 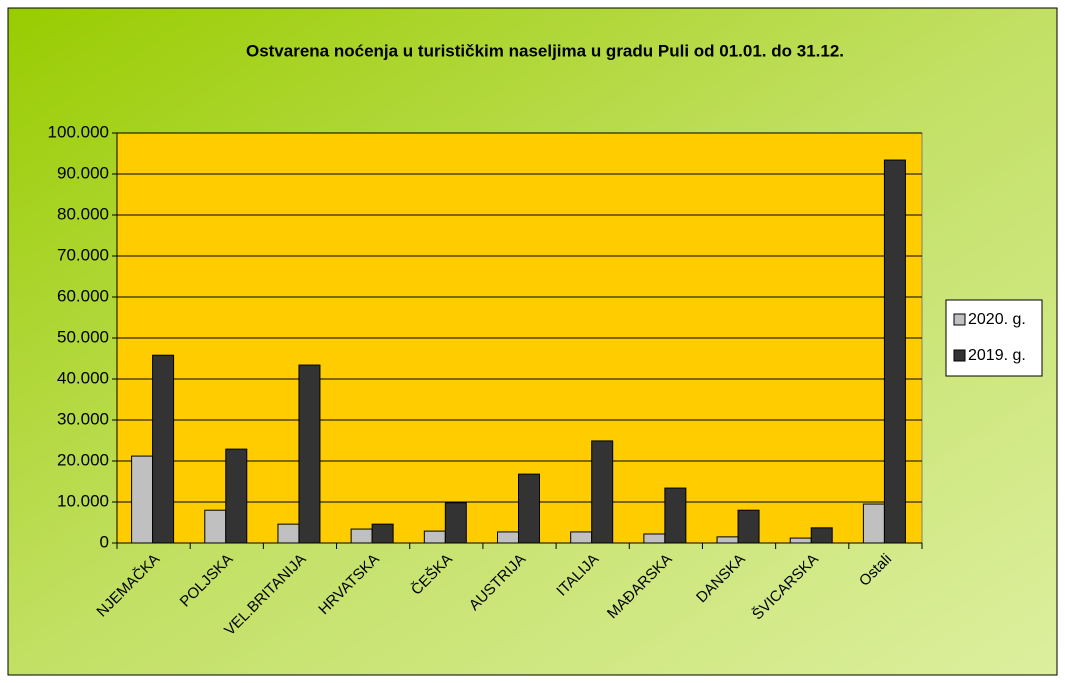 I want to click on y-tick-label: 80.000, so click(x=83, y=213).